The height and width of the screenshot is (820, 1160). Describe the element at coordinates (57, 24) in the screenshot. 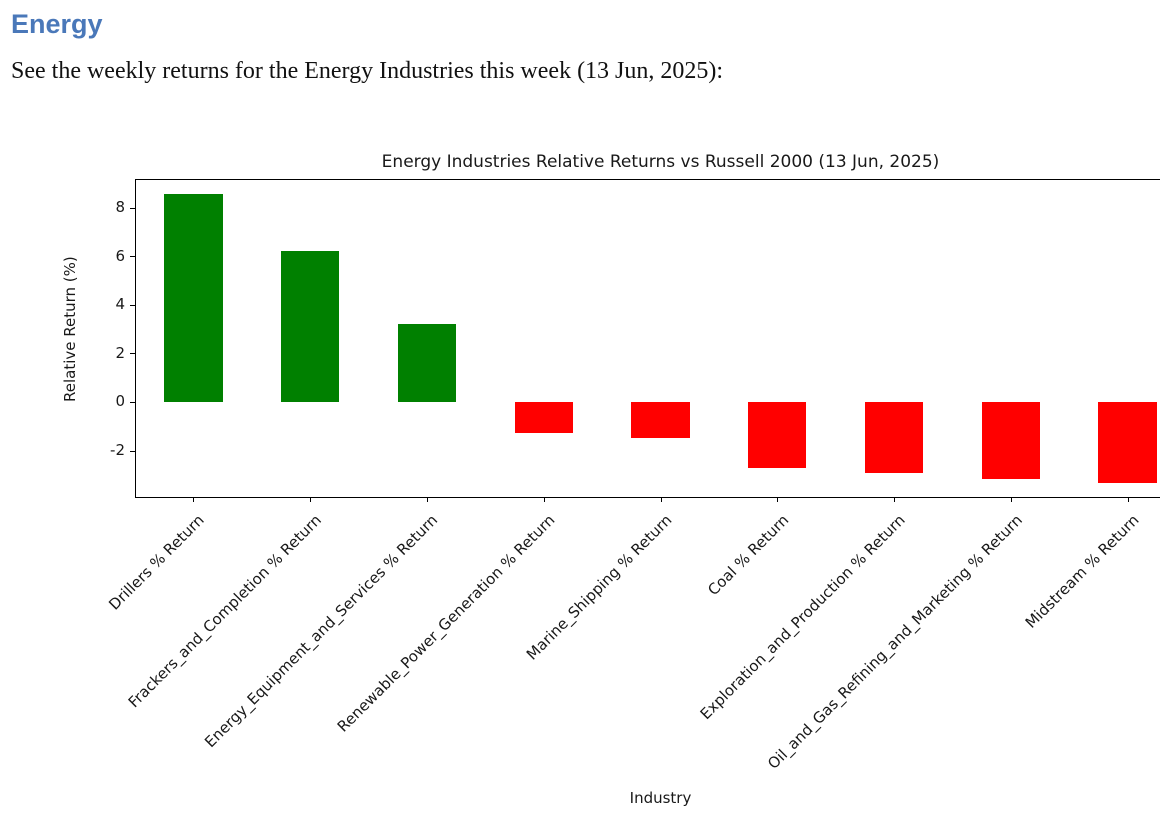

I see `page-title: Energy` at that location.